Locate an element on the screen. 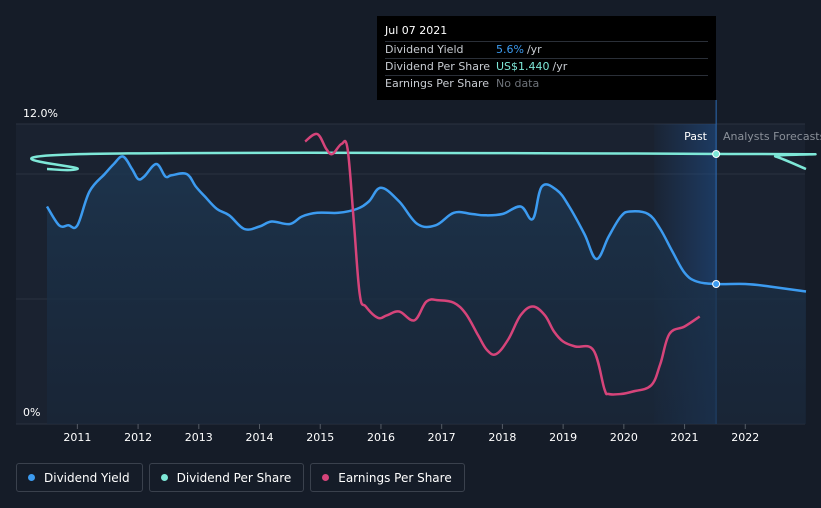  legend-item-dividend-per-share: Dividend Per Share is located at coordinates (226, 477).